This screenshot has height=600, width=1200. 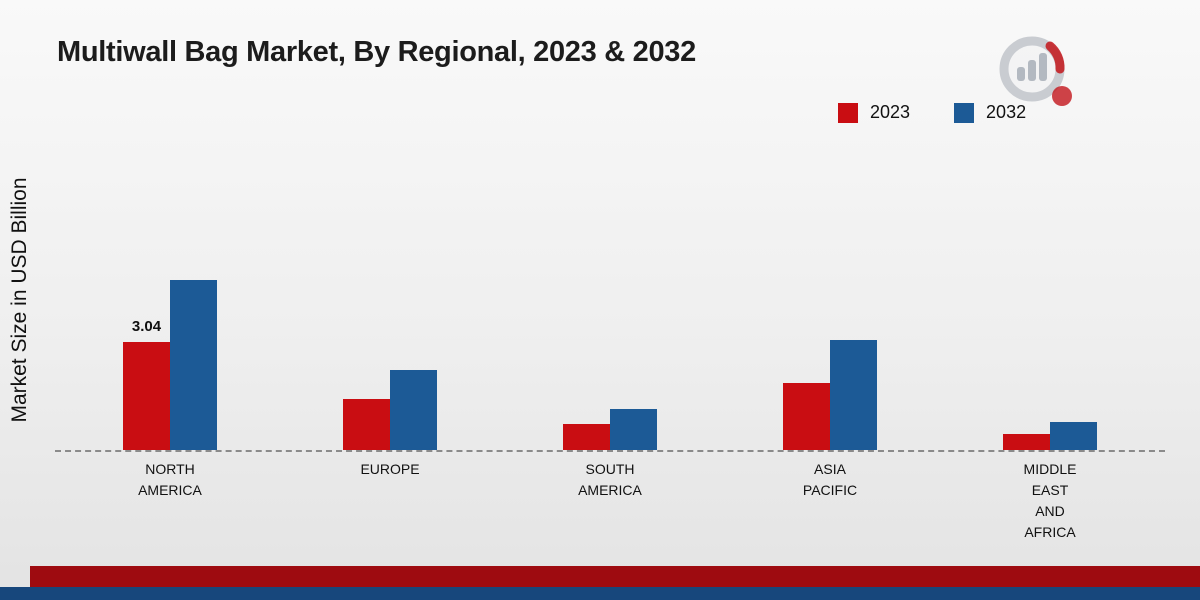 I want to click on footer-red-strip, so click(x=615, y=576).